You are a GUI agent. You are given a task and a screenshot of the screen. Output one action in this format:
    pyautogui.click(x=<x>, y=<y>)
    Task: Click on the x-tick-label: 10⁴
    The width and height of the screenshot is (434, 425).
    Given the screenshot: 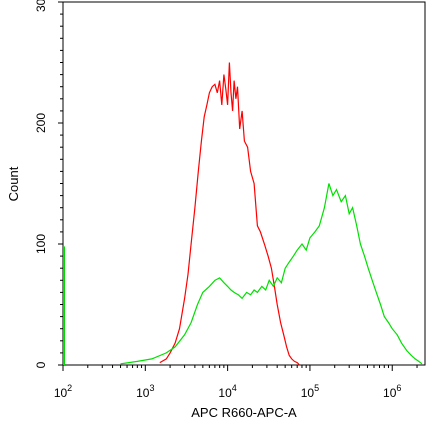 What is the action you would take?
    pyautogui.click(x=227, y=391)
    